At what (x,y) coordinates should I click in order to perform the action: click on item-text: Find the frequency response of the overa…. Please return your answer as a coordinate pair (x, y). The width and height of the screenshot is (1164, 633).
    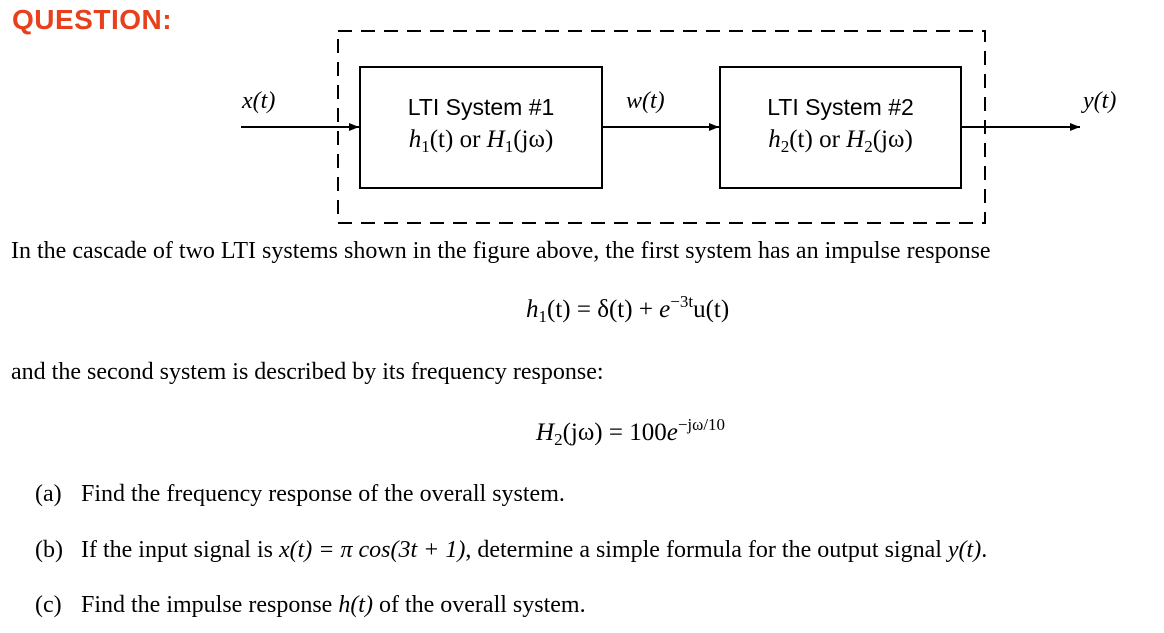
    Looking at the image, I should click on (323, 494).